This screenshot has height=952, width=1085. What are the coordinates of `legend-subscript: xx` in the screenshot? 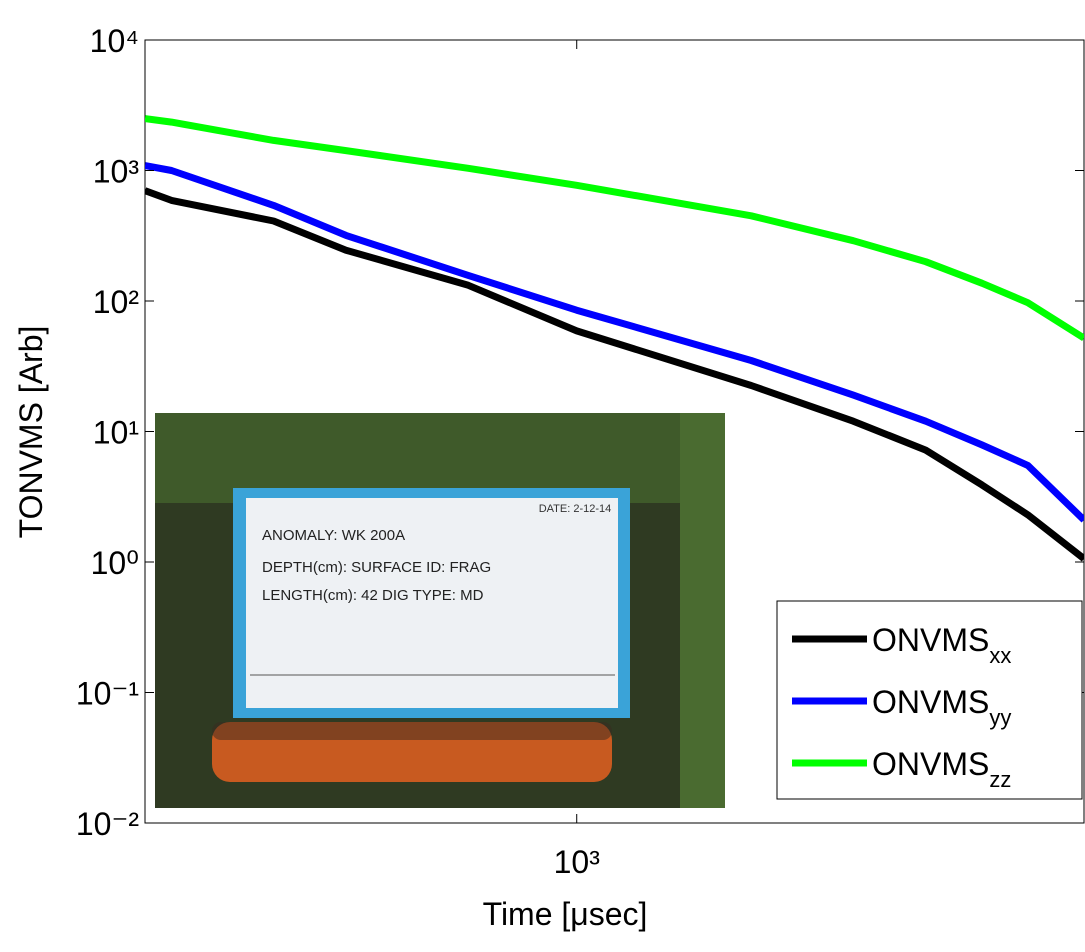 It's located at (1000, 655).